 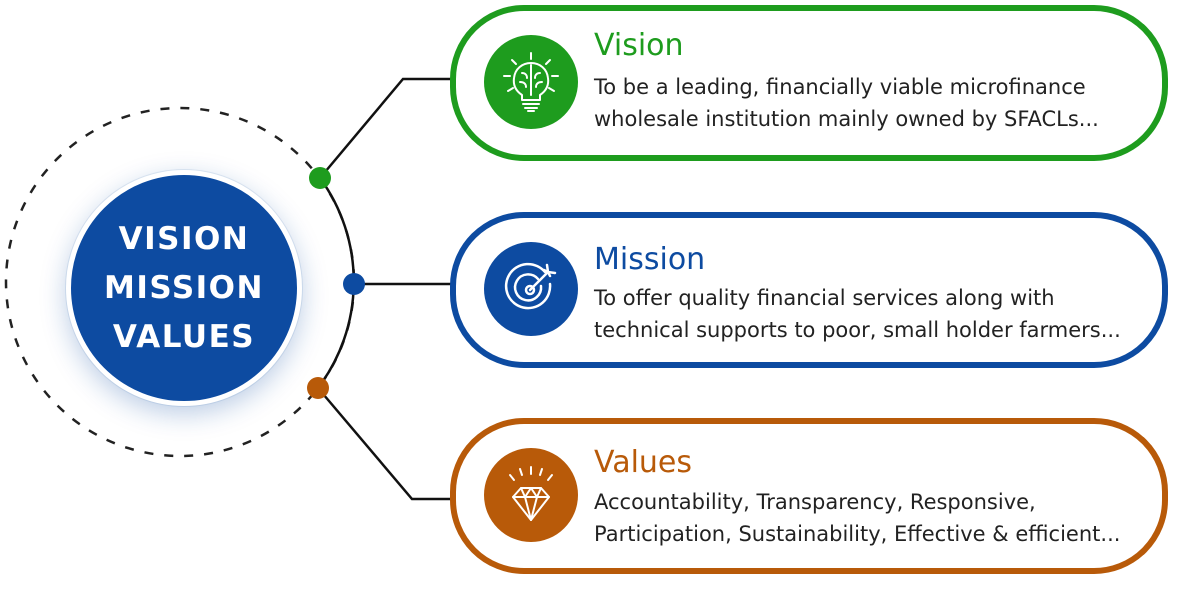 What do you see at coordinates (650, 259) in the screenshot?
I see `mission-title: Mission` at bounding box center [650, 259].